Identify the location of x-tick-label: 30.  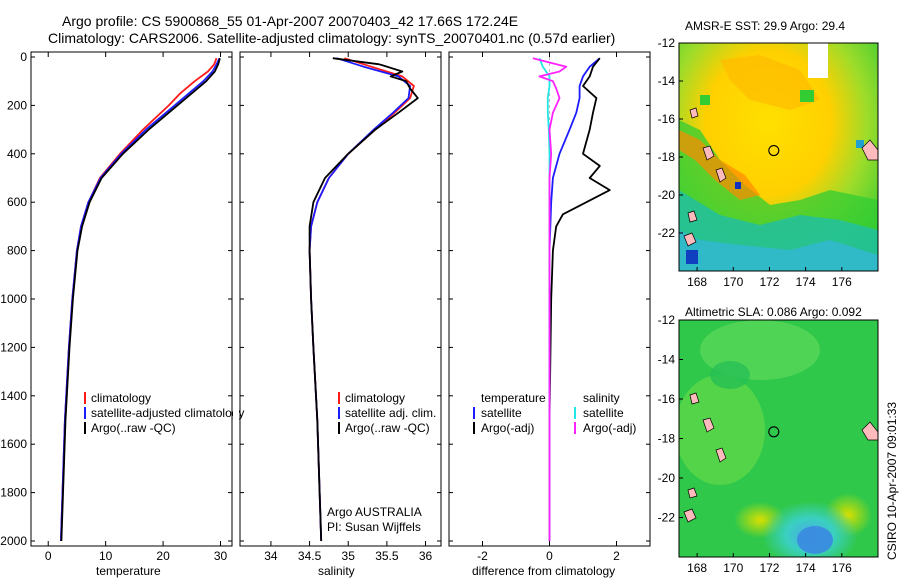
(221, 556).